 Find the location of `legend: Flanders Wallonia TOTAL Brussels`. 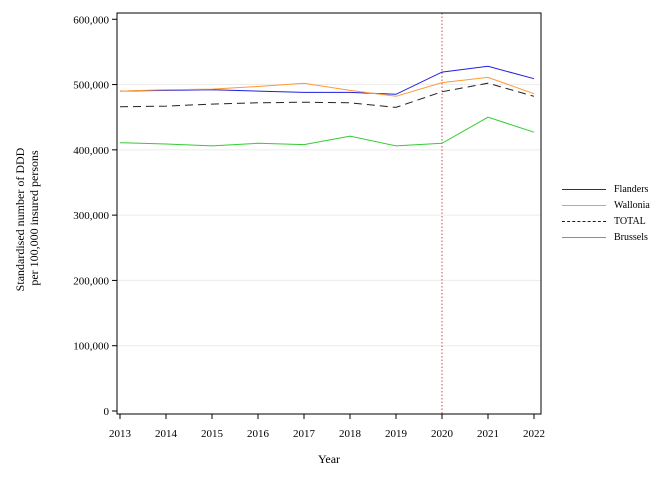

legend: Flanders Wallonia TOTAL Brussels is located at coordinates (616, 213).